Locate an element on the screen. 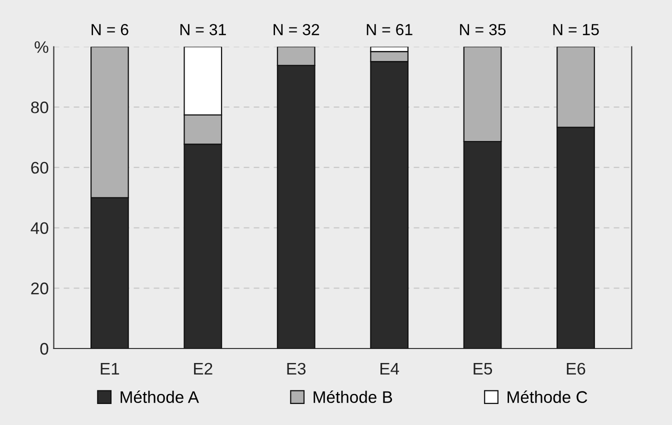  x-tick-label: E5 is located at coordinates (483, 369).